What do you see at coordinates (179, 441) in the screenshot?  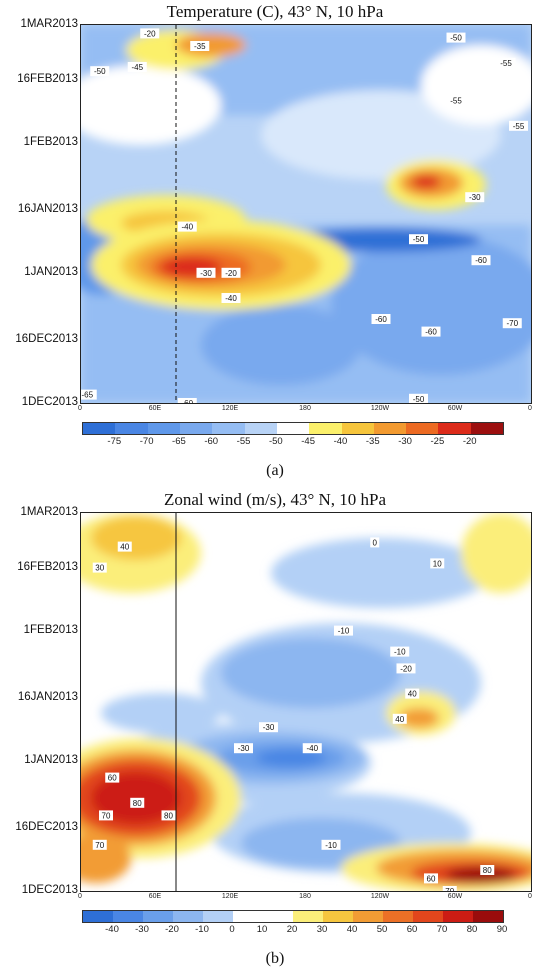 I see `colorbar-label: -65` at bounding box center [179, 441].